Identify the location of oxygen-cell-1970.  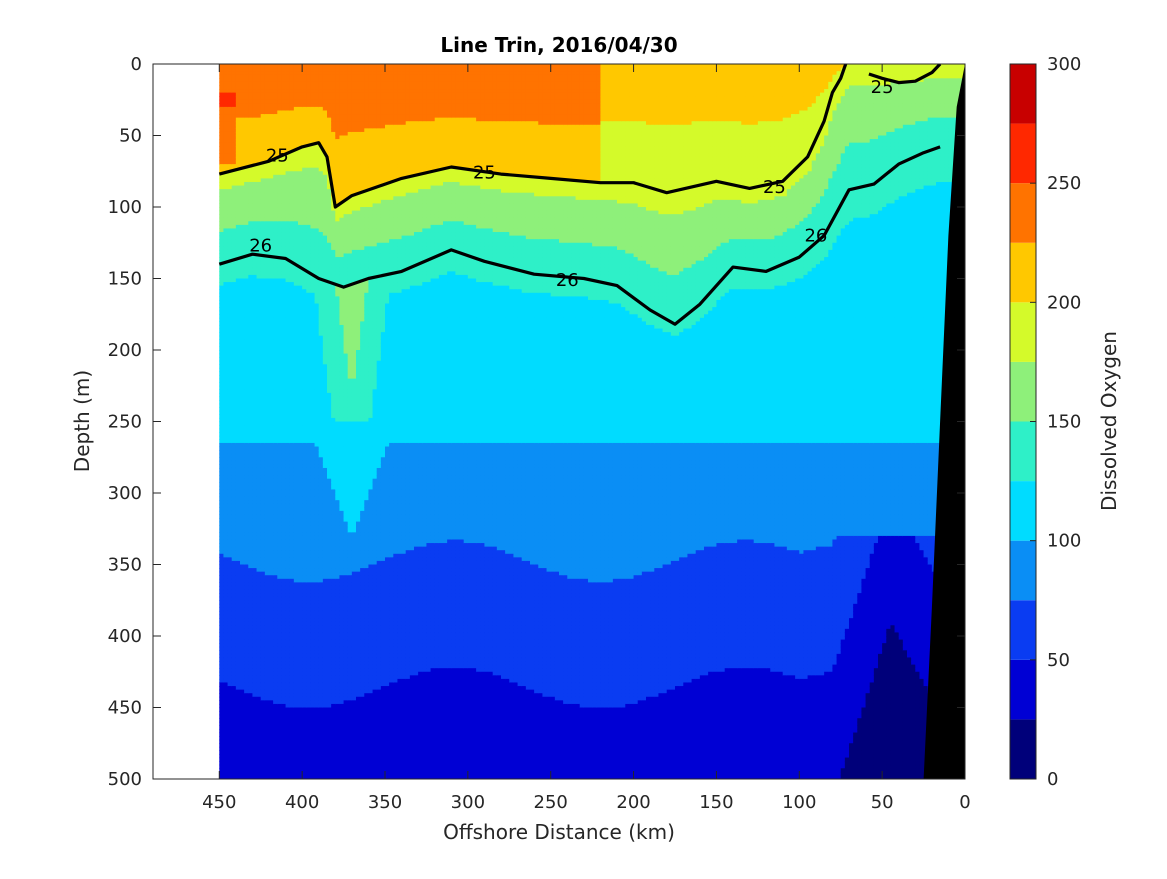
(259, 674).